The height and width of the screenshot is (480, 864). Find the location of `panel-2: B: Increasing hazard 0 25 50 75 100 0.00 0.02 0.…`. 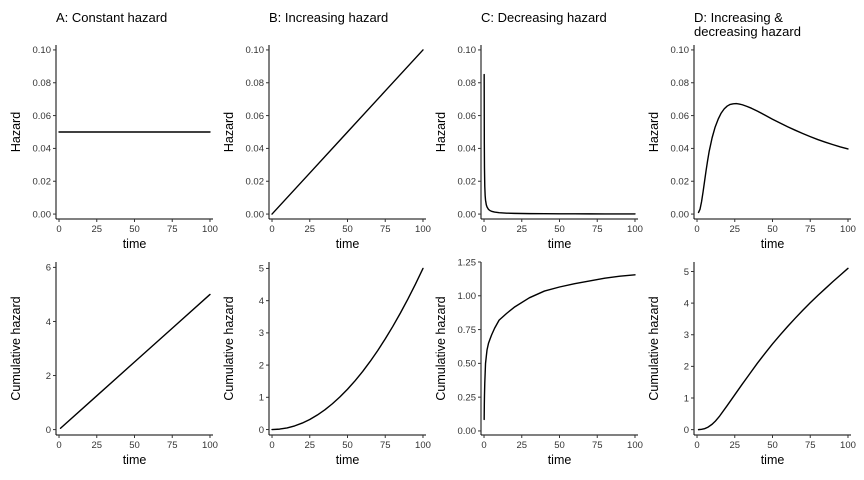

panel-2: B: Increasing hazard 0 25 50 75 100 0.00 0.02 0.… is located at coordinates (326, 130).